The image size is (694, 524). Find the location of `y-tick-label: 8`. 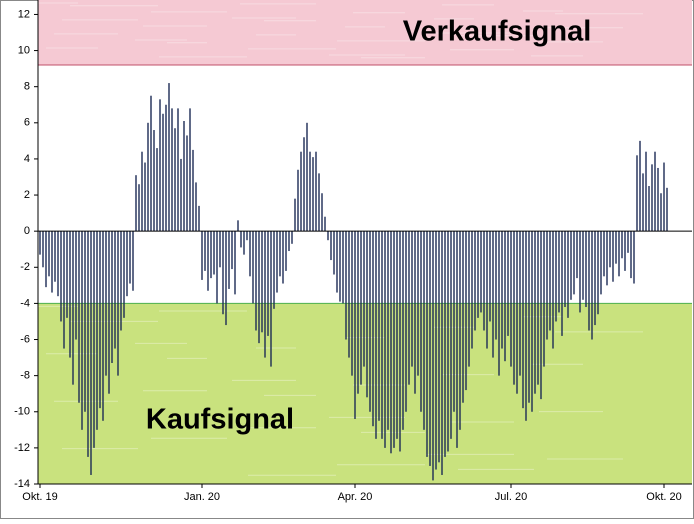

y-tick-label: 8 is located at coordinates (27, 87).